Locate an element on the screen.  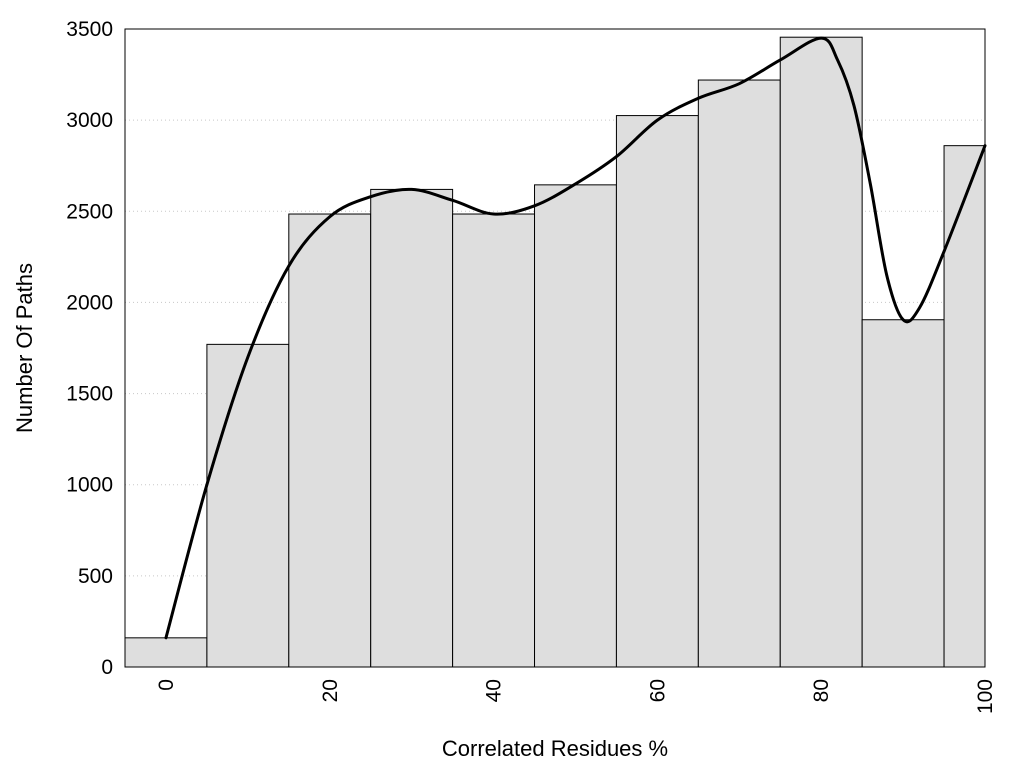
y-tick-label: 1000 is located at coordinates (89, 485).